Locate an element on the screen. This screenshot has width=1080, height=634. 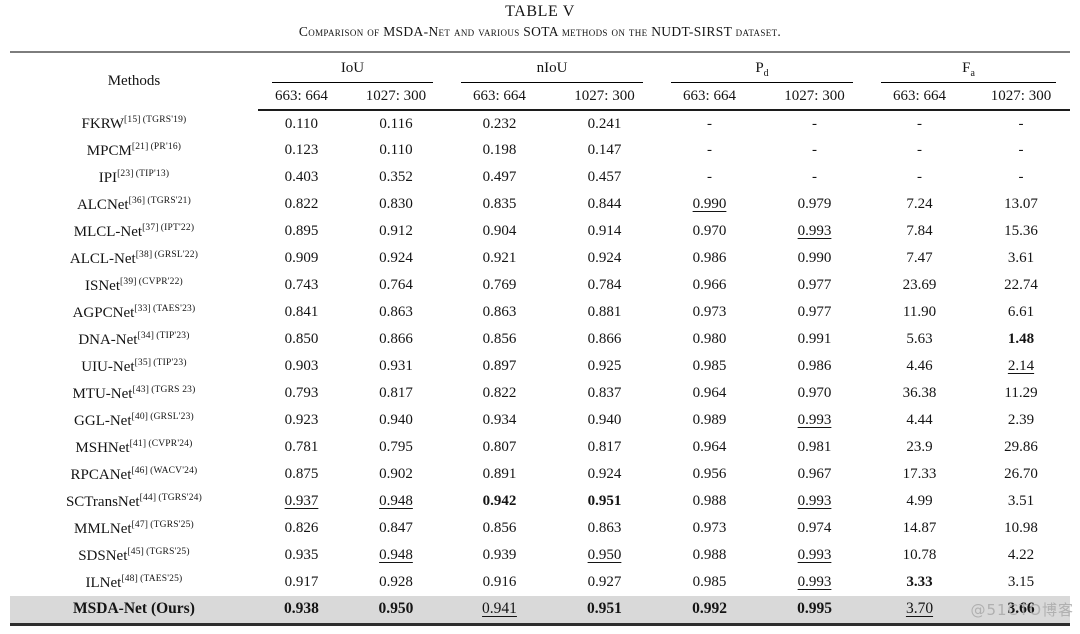
value-cell: 0.950 is located at coordinates (396, 609).